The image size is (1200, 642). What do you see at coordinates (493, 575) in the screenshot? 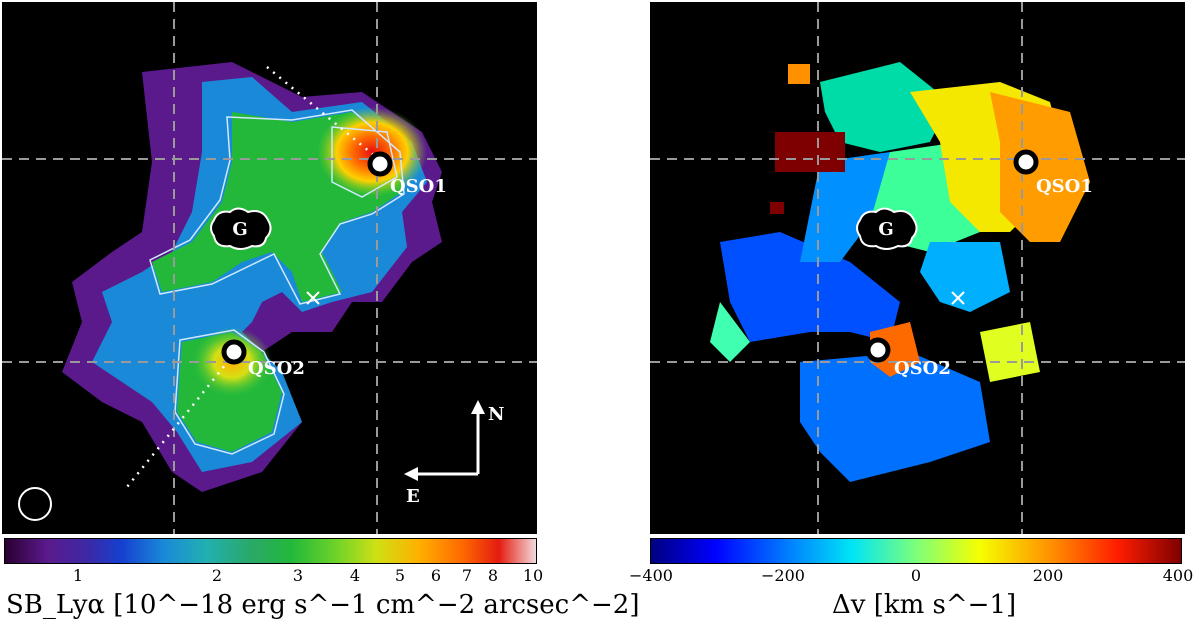
I see `sb-tick: 8` at bounding box center [493, 575].